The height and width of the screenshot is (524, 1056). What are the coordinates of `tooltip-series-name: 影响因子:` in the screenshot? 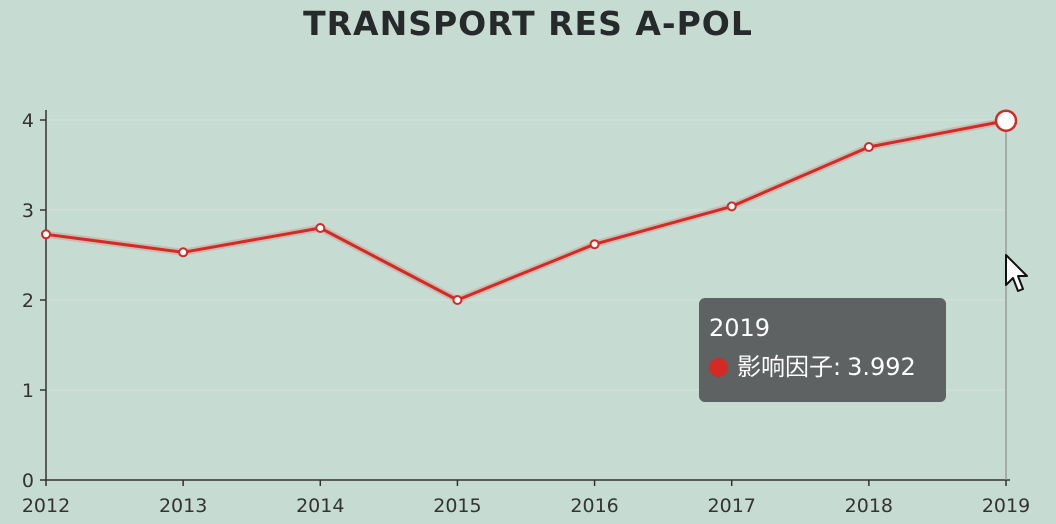 It's located at (789, 367).